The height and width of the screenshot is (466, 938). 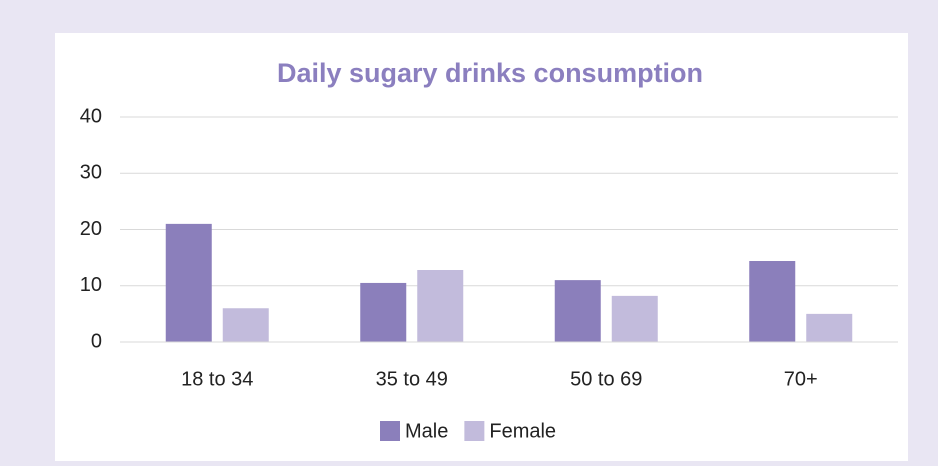 I want to click on legend-label: Male, so click(x=426, y=431).